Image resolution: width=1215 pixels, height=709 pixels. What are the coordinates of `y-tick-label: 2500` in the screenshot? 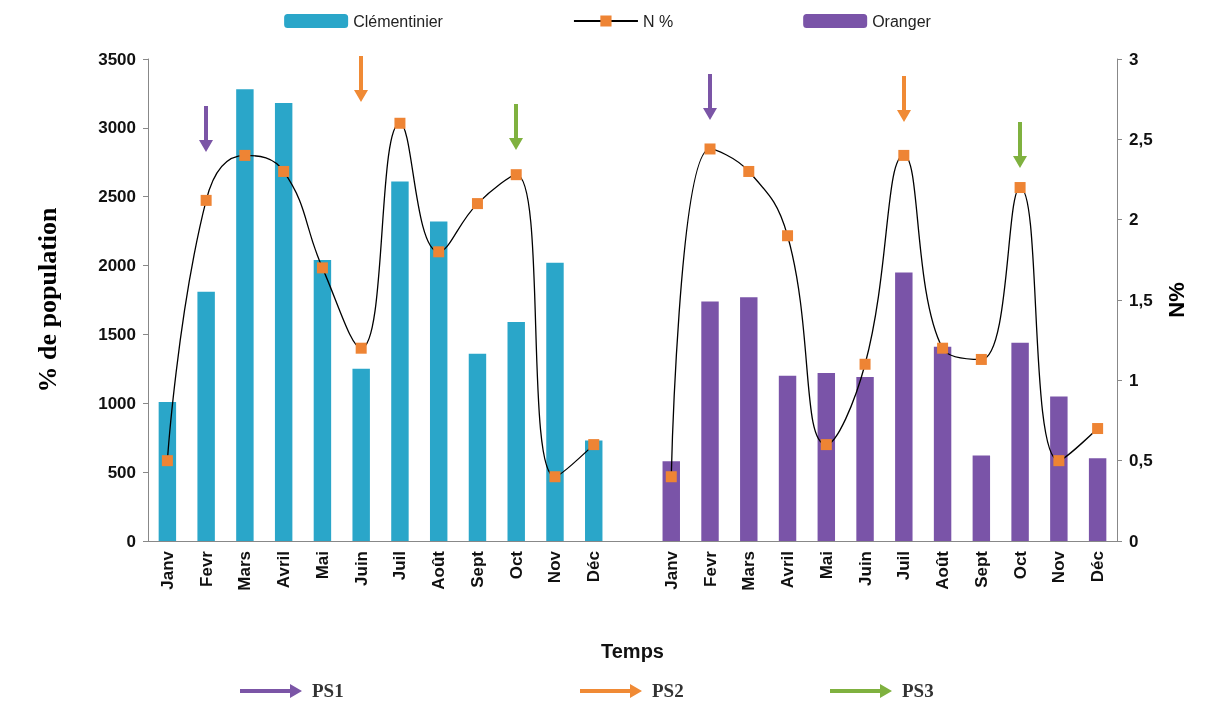 It's located at (117, 197).